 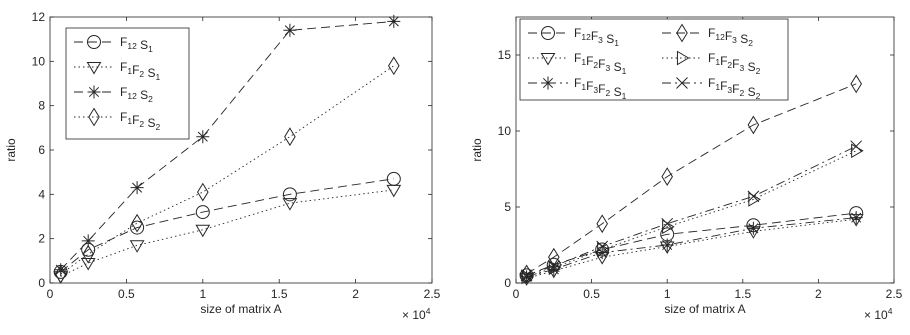 What do you see at coordinates (41, 150) in the screenshot?
I see `y-tick-label: 6` at bounding box center [41, 150].